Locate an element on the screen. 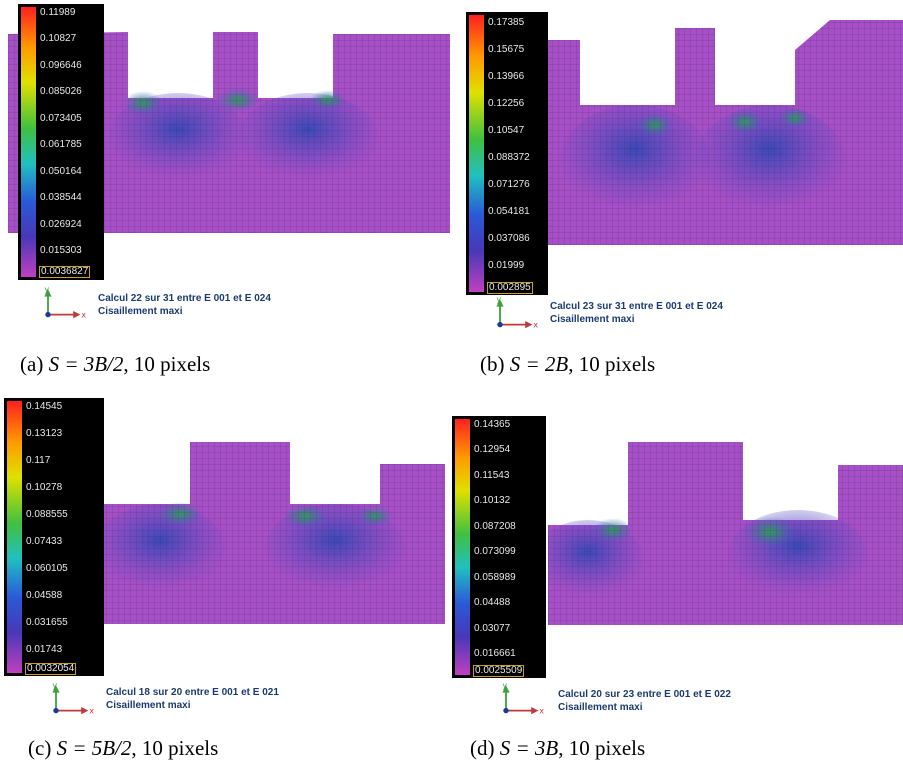 This screenshot has height=769, width=903. colorbar-tick: 0.088555 is located at coordinates (47, 514).